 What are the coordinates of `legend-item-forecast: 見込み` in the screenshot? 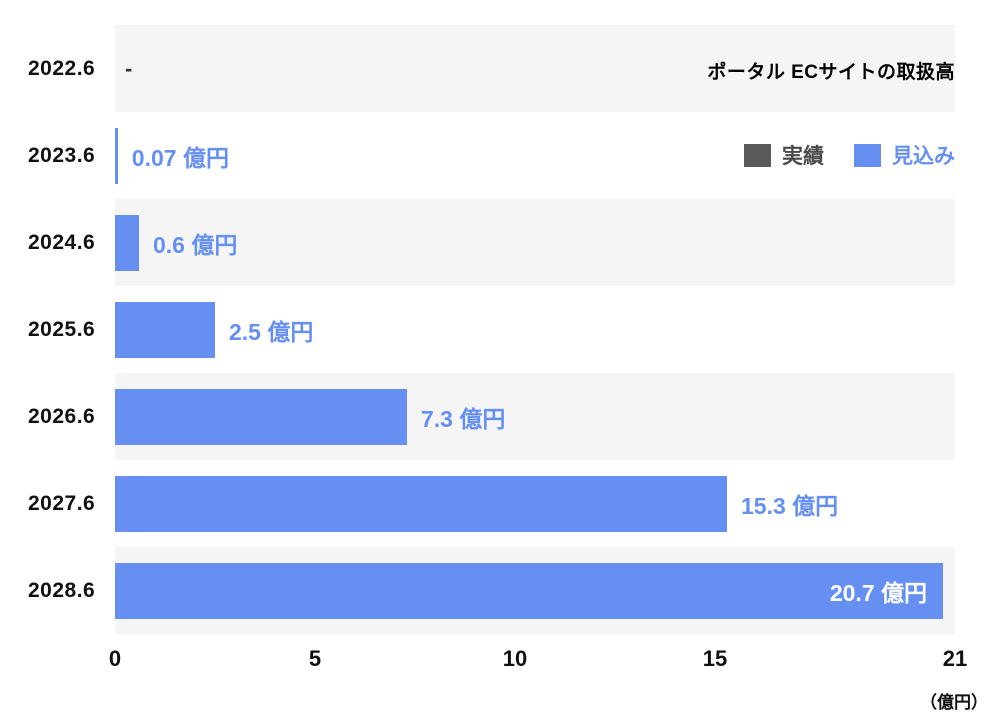 It's located at (904, 155).